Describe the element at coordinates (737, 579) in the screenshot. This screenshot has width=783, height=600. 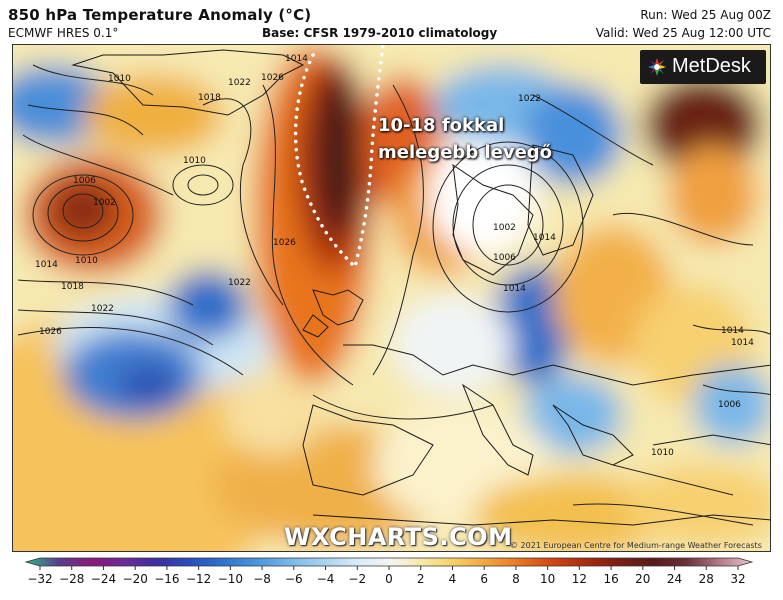
I see `colorbar-tick-label: 32` at that location.